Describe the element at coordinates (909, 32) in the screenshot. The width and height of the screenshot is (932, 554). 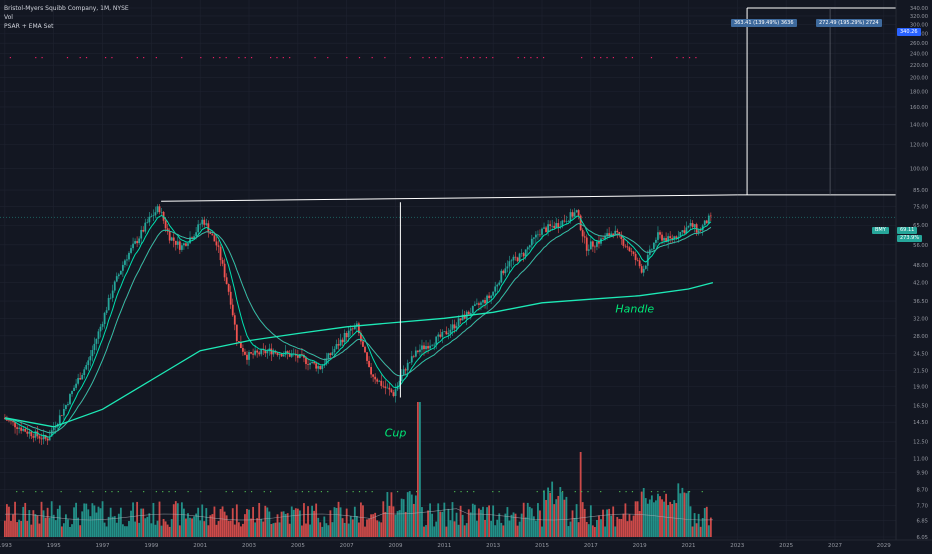
I see `target-price-badge: 340.26` at that location.